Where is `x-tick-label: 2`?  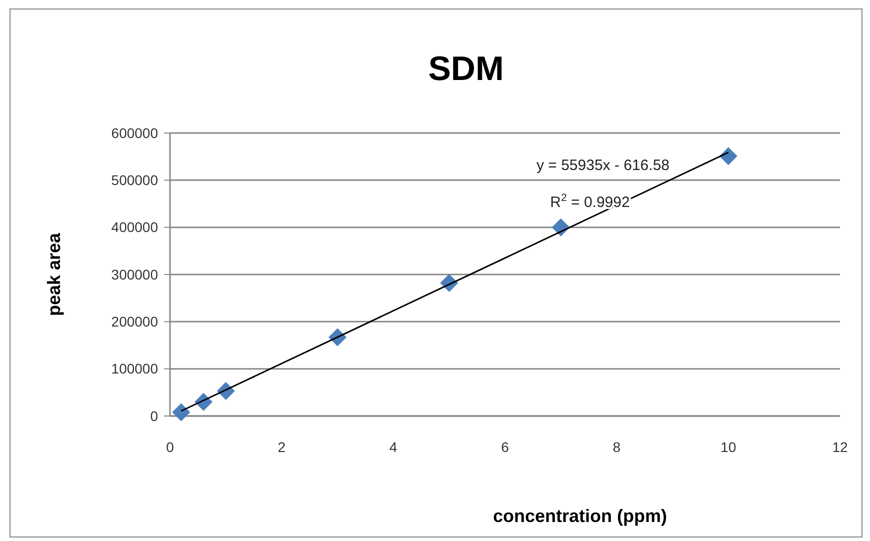 x-tick-label: 2 is located at coordinates (282, 447).